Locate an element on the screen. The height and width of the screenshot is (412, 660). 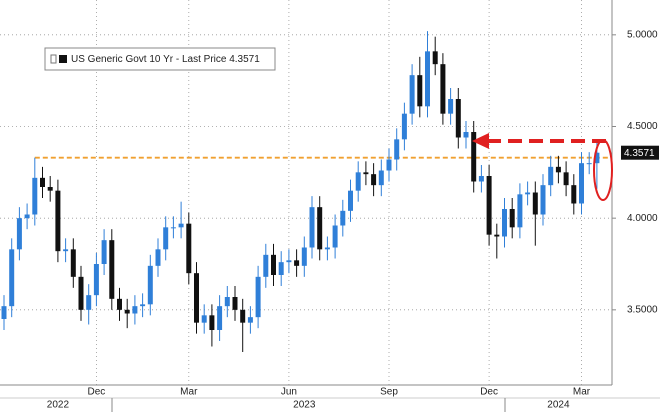
legend-box is located at coordinates (160, 59).